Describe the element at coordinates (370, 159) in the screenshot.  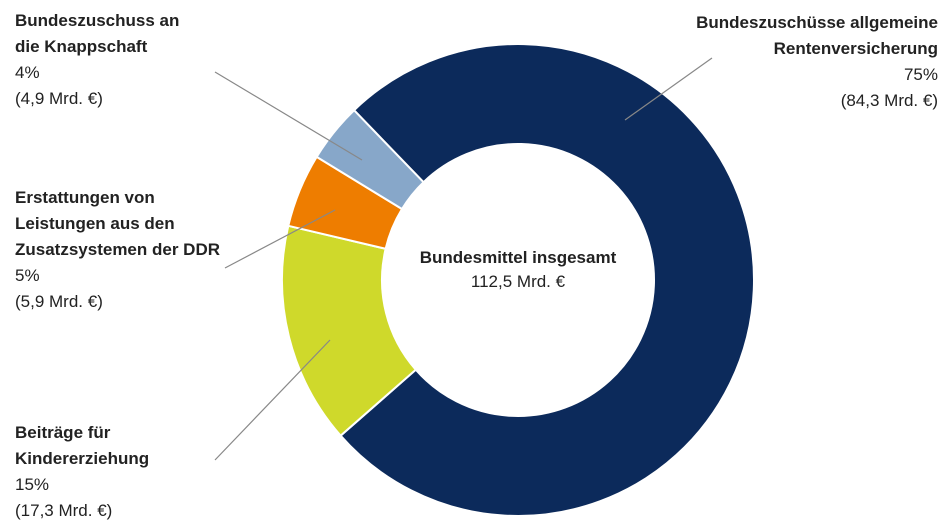
I see `donut-slice` at that location.